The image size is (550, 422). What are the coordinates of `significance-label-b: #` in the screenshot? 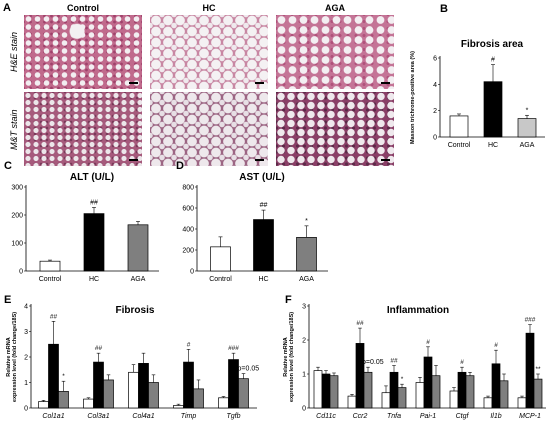 It's located at (493, 60).